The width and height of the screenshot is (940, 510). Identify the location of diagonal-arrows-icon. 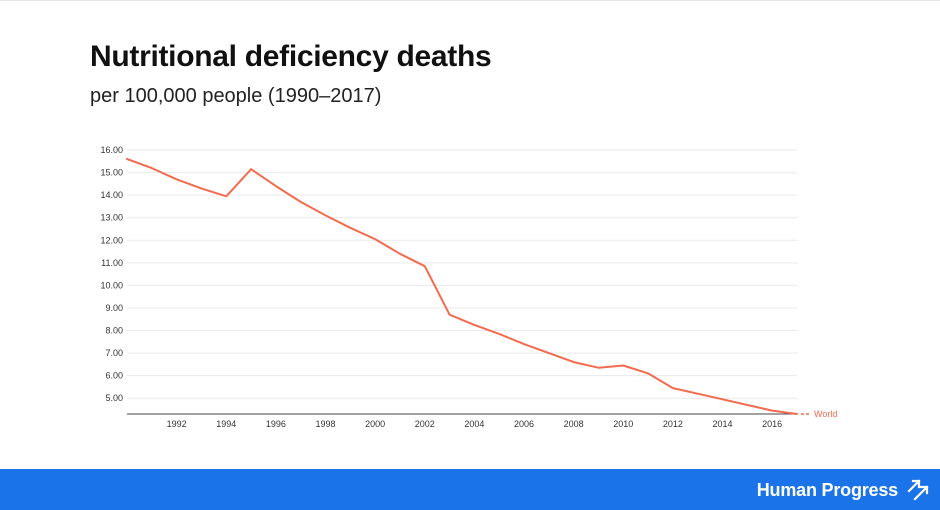
(918, 490).